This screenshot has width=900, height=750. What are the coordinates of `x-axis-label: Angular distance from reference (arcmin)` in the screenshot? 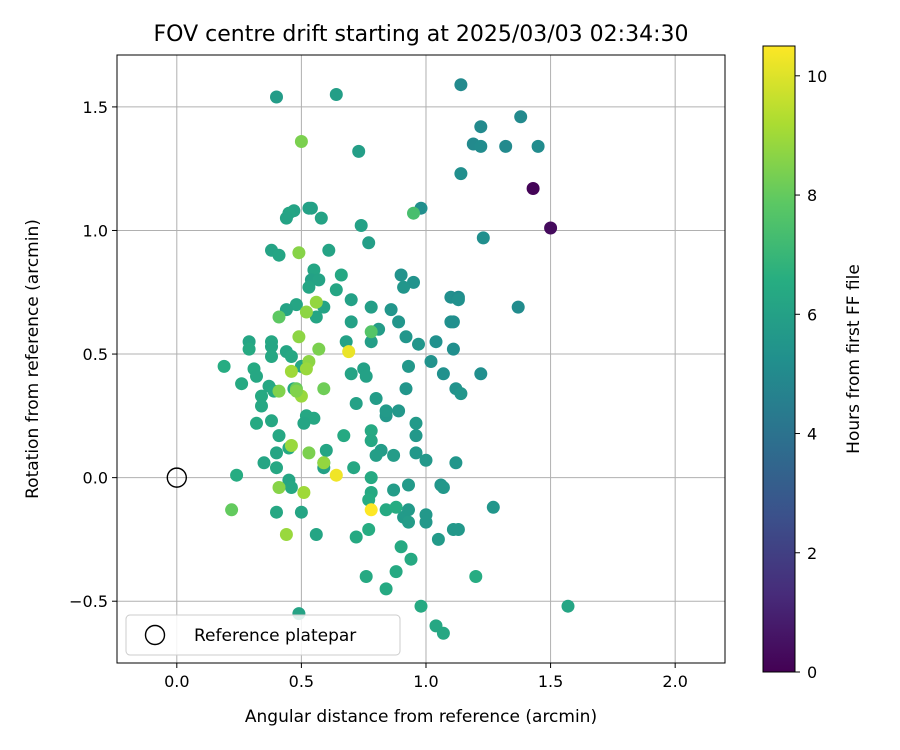 It's located at (421, 717).